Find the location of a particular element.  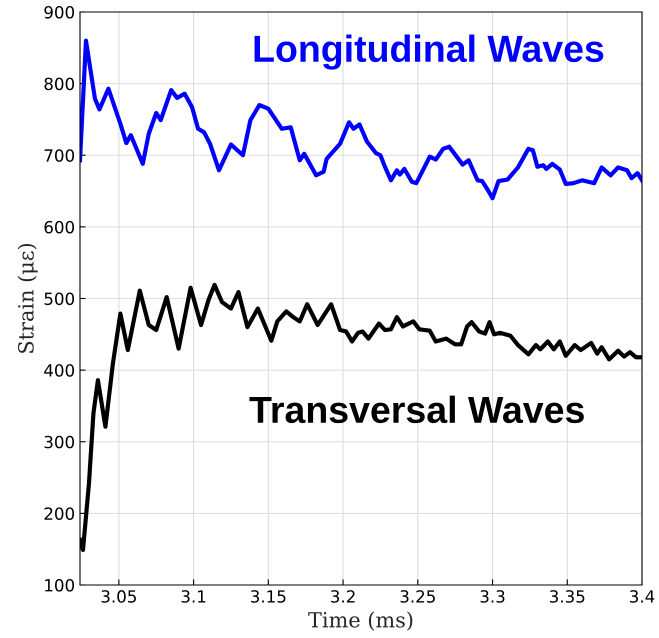

x-tick-label: 3.3 is located at coordinates (492, 596).